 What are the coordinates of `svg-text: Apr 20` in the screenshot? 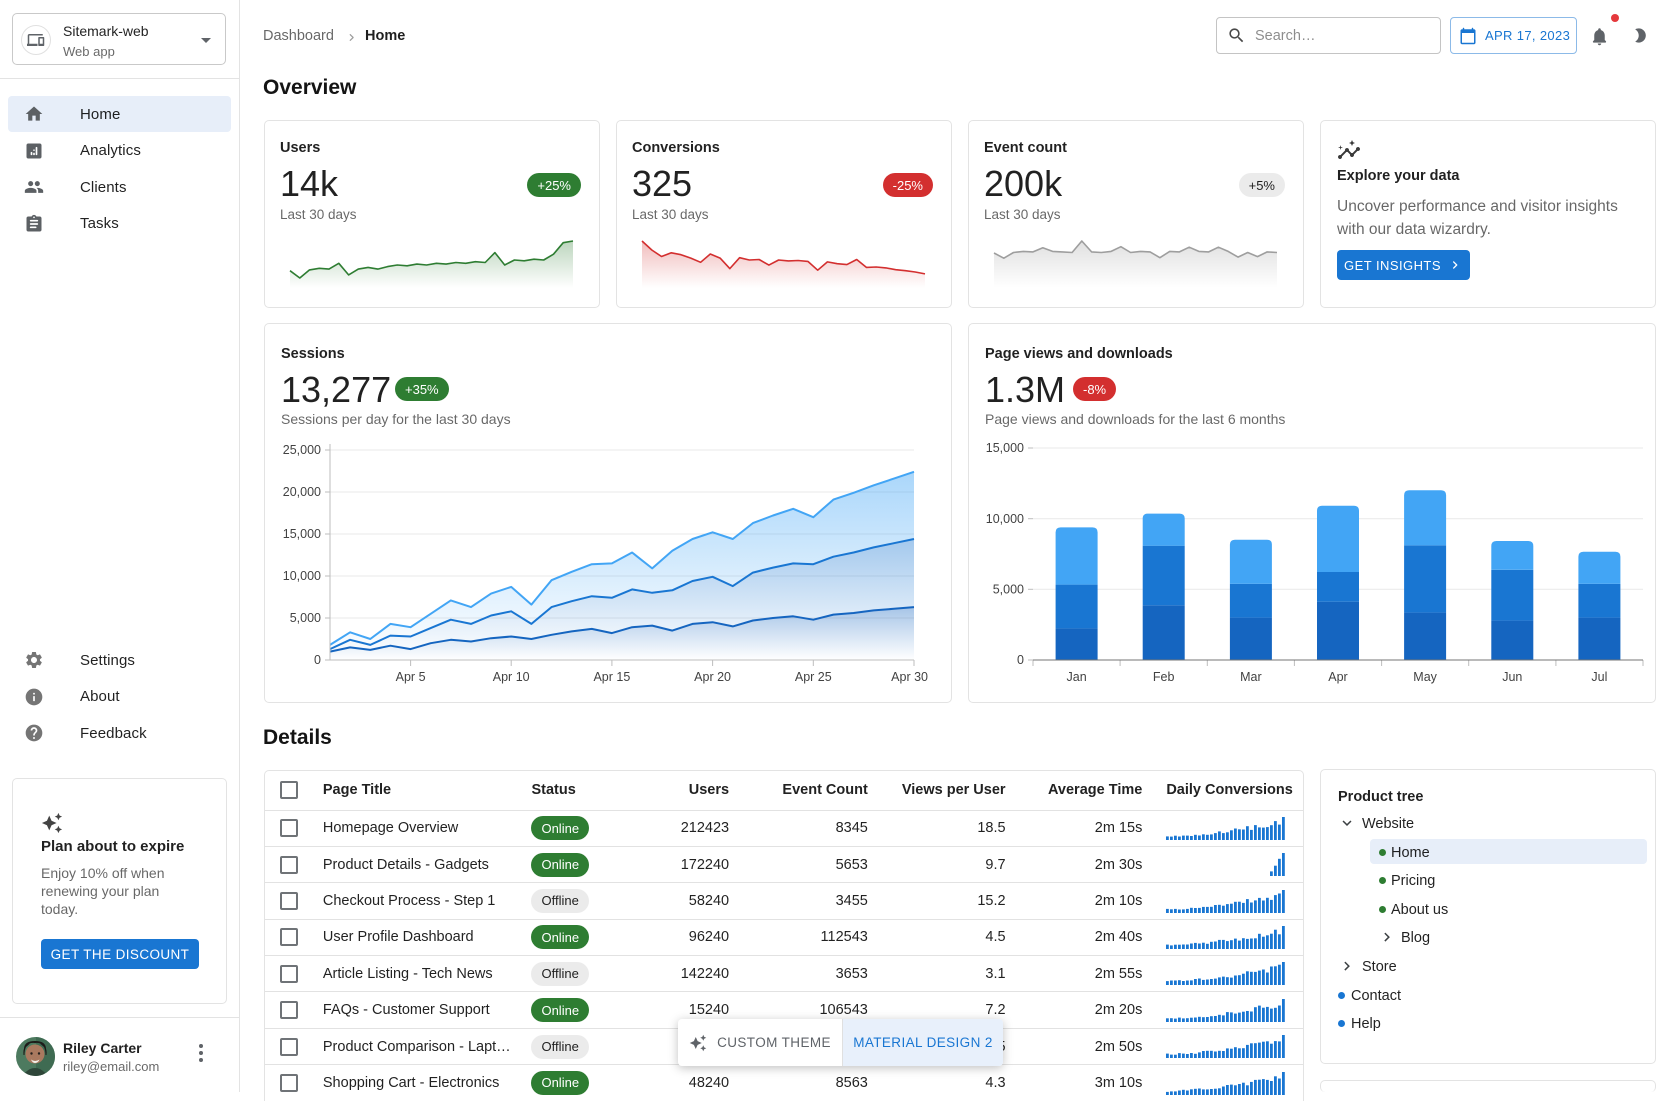 It's located at (712, 677).